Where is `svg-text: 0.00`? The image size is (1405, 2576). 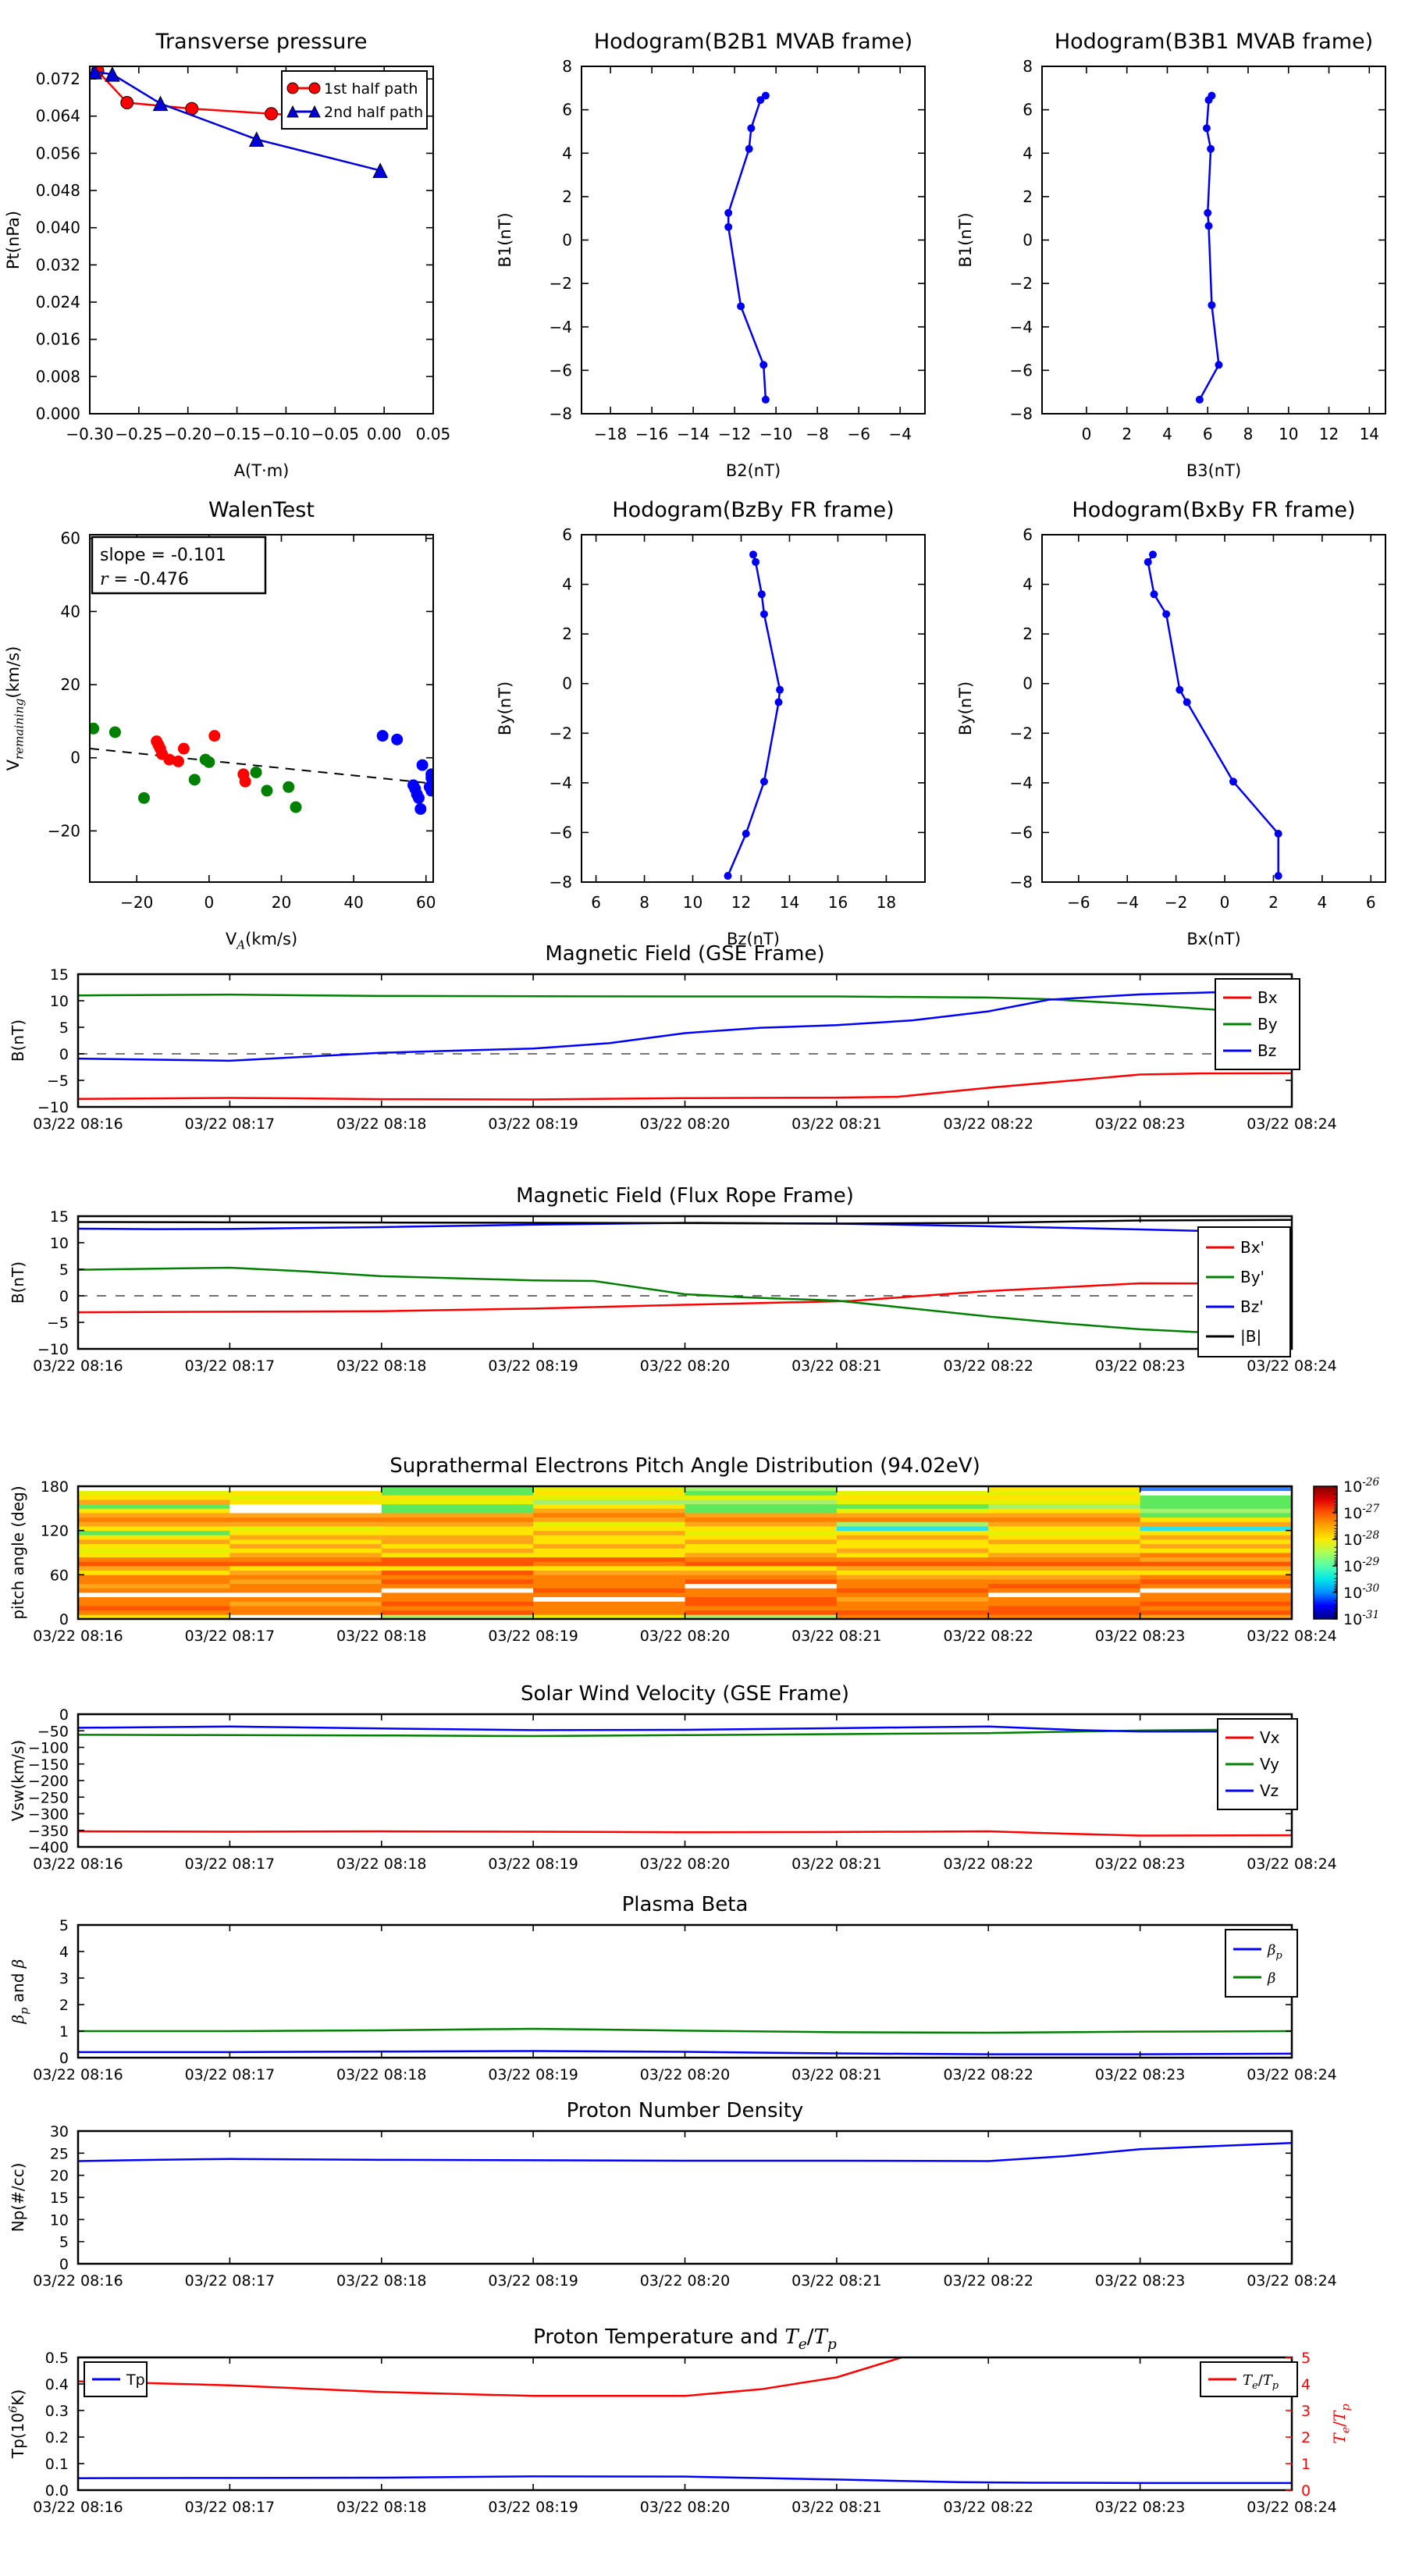
svg-text: 0.00 is located at coordinates (385, 434).